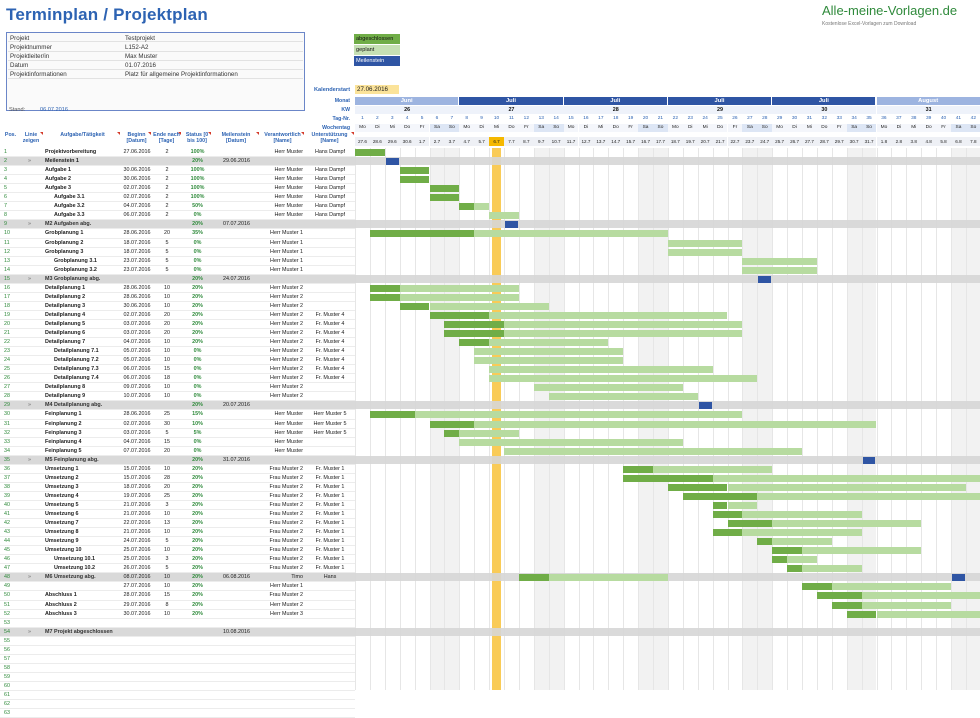 The image size is (980, 718). Describe the element at coordinates (973, 141) in the screenshot. I see `date-cell: 7.8` at that location.